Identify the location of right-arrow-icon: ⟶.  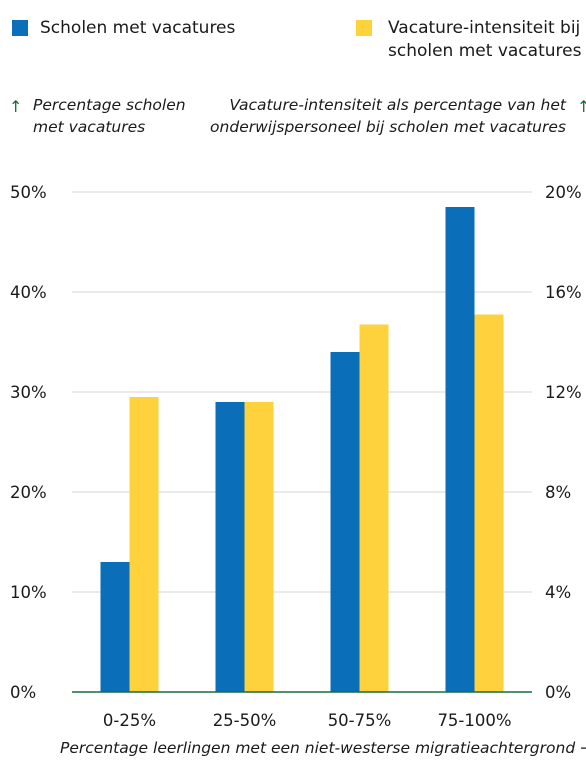
(583, 748).